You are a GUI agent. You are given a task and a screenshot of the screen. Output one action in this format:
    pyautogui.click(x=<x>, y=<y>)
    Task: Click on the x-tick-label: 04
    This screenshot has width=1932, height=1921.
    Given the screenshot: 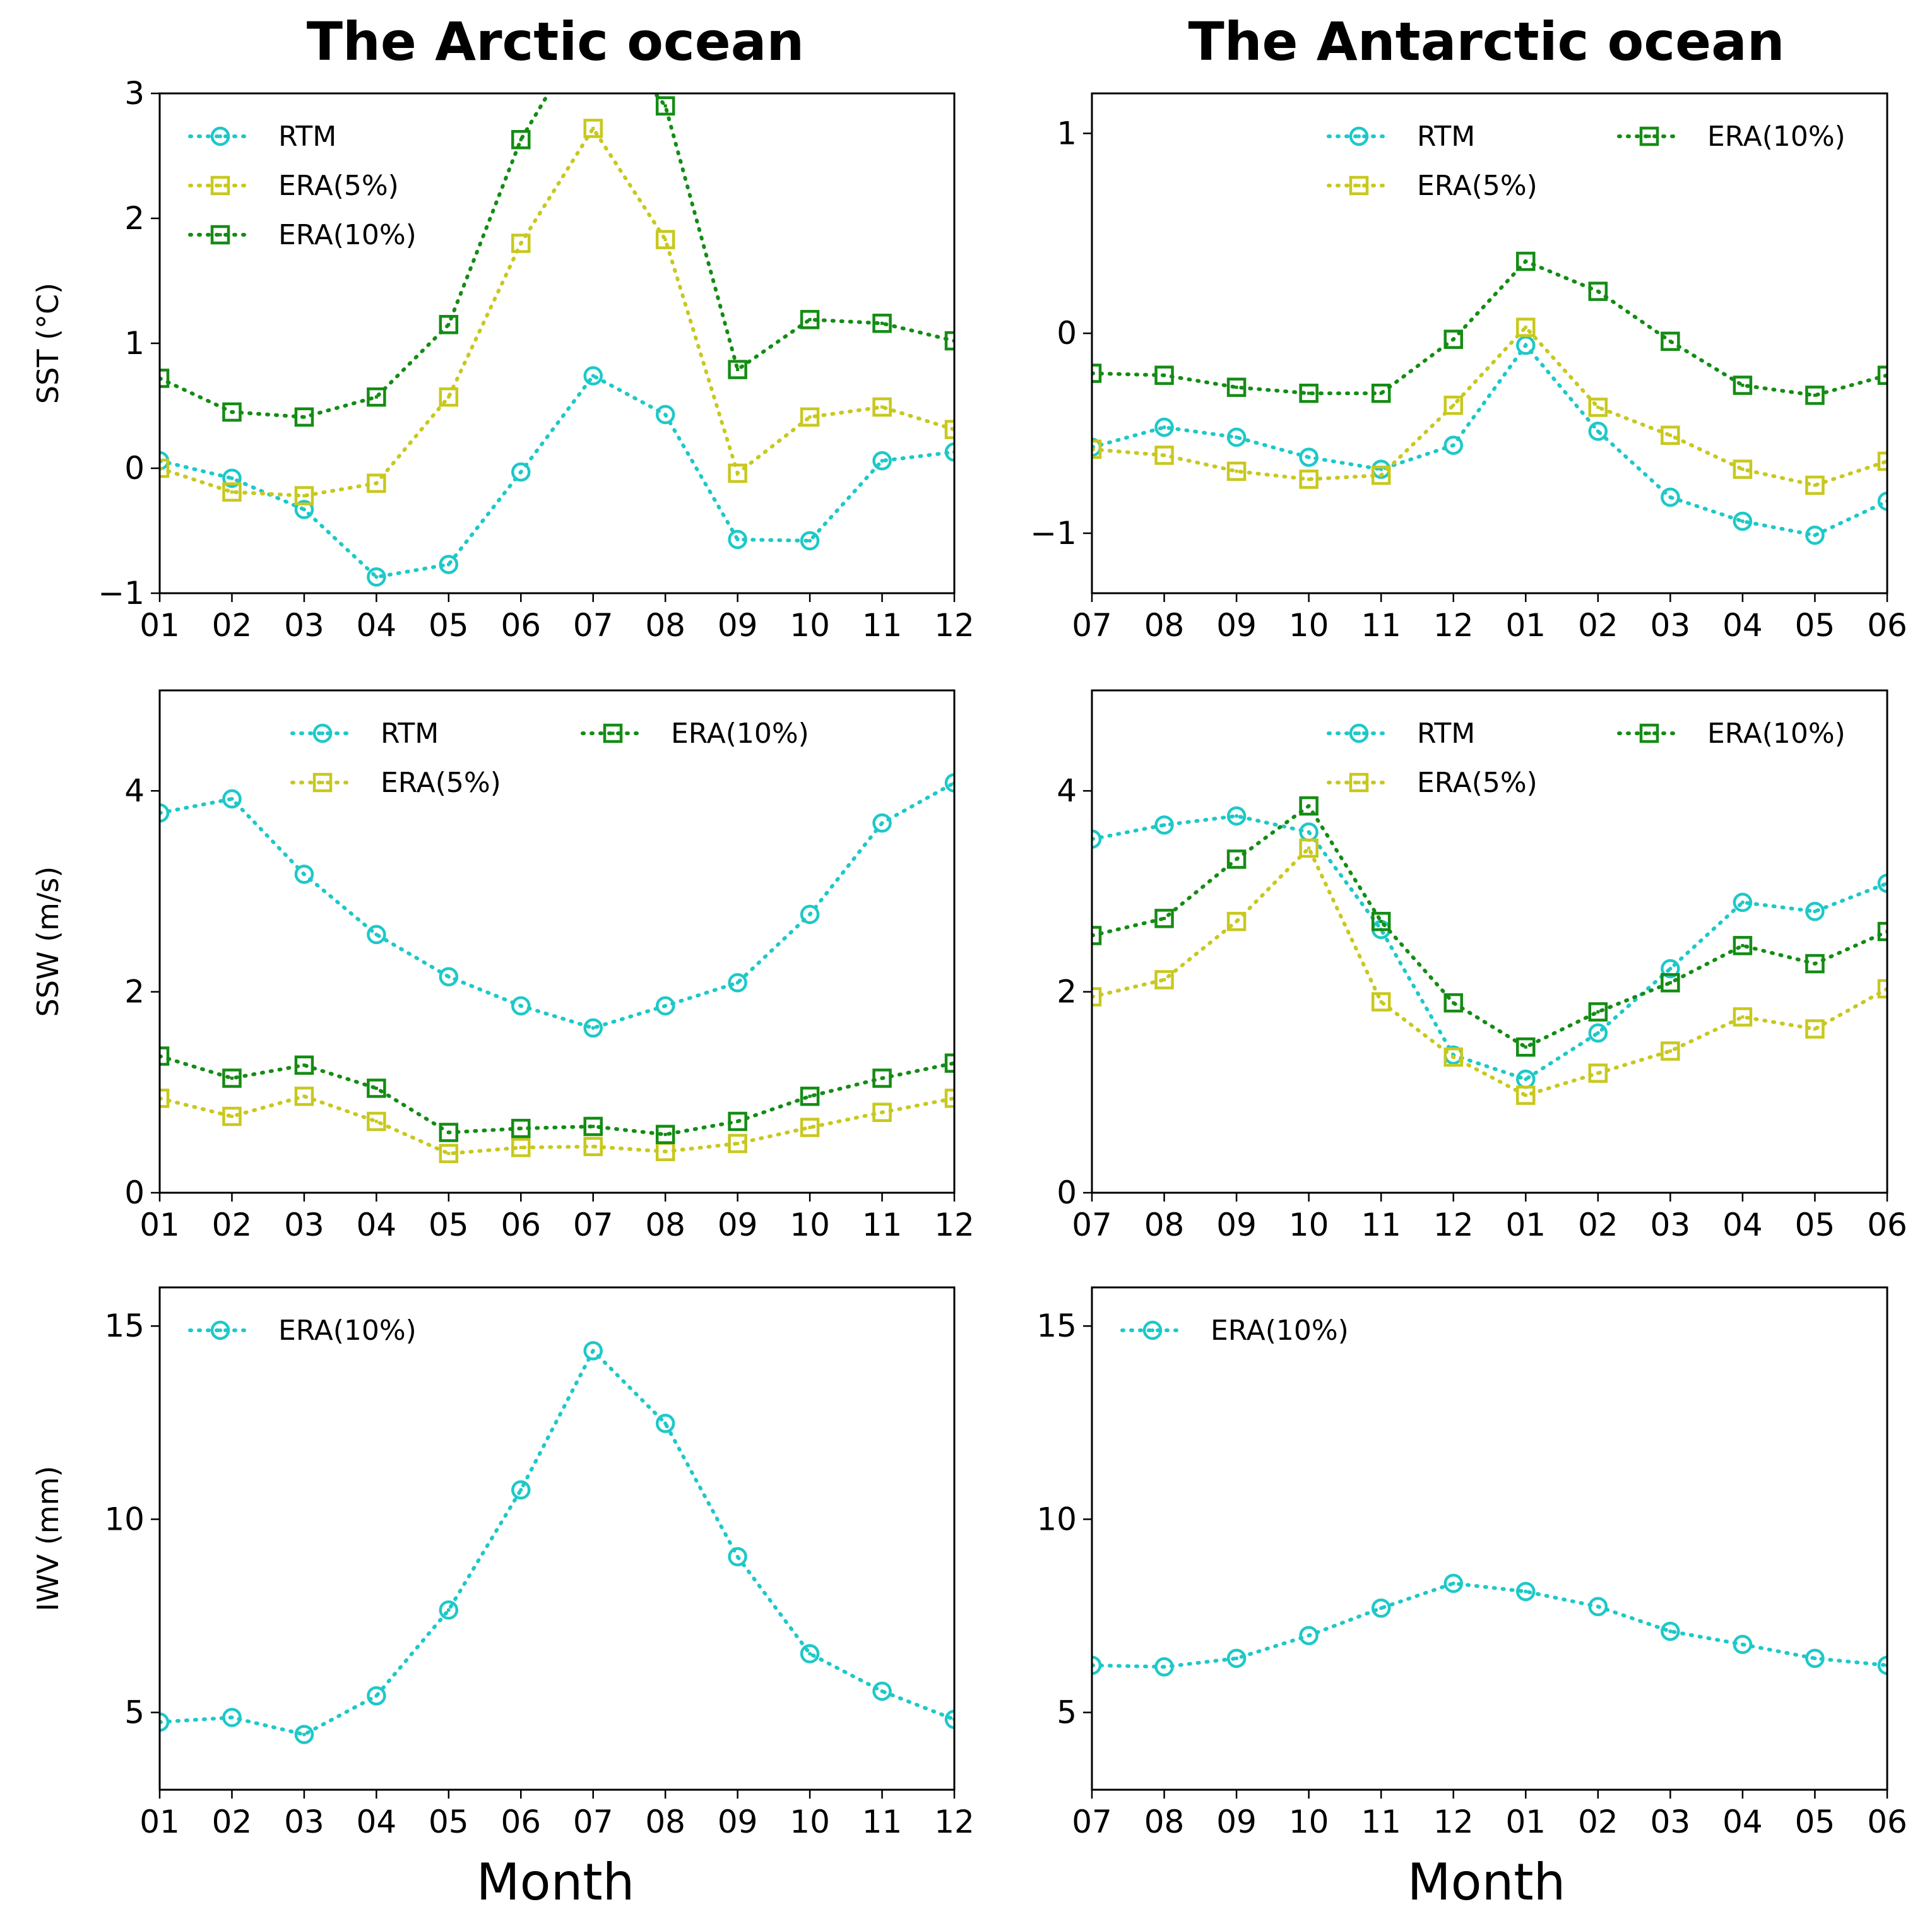 What is the action you would take?
    pyautogui.click(x=377, y=1822)
    